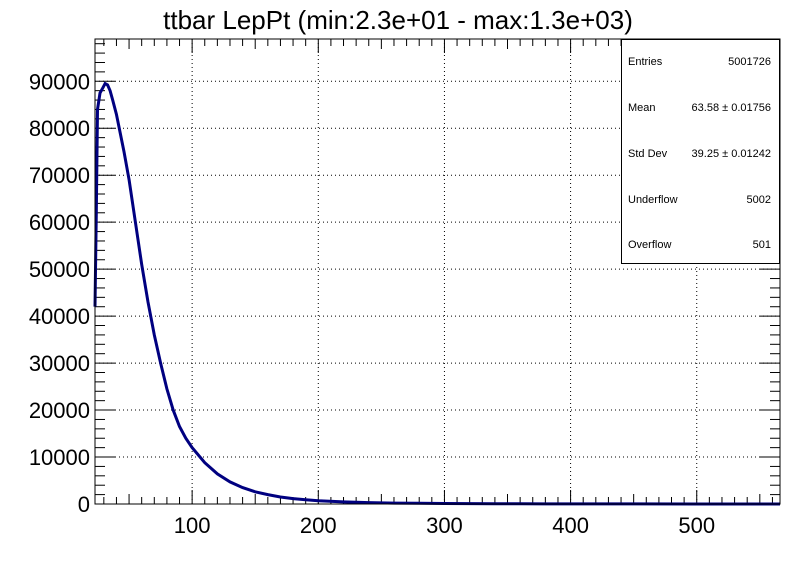 The height and width of the screenshot is (572, 796). I want to click on stats-value: 501, so click(761, 245).